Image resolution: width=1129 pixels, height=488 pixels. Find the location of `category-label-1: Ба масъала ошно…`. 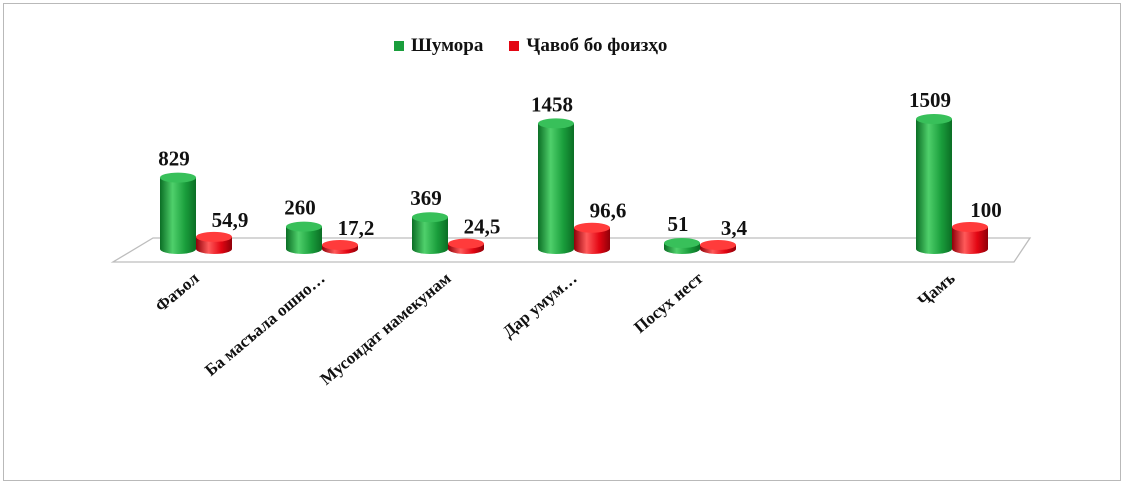

category-label-1: Ба масъала ошно… is located at coordinates (265, 324).